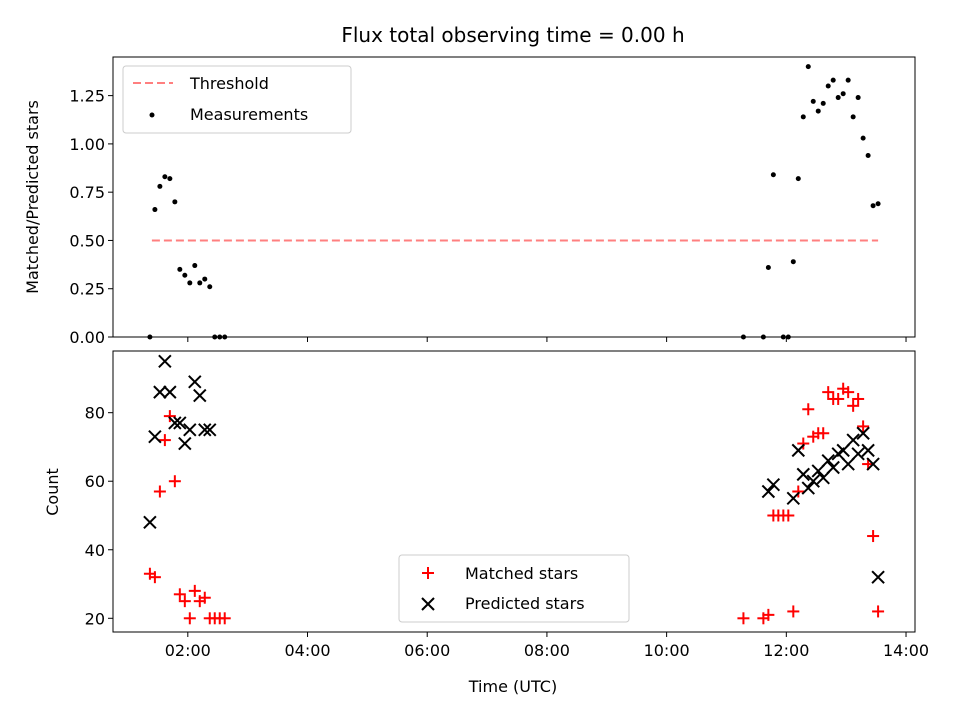 The image size is (960, 720). What do you see at coordinates (87, 240) in the screenshot?
I see `y-tick-label: 0.50` at bounding box center [87, 240].